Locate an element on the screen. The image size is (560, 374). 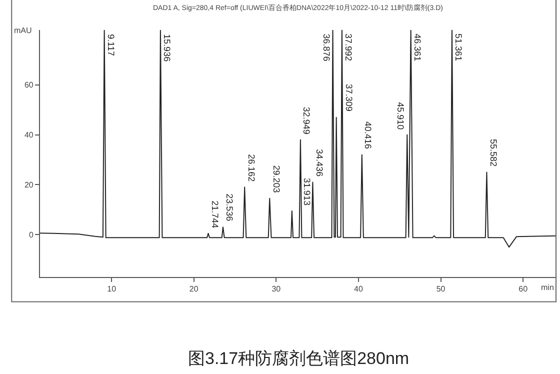
y-tick-label: 0 is located at coordinates (31, 235).